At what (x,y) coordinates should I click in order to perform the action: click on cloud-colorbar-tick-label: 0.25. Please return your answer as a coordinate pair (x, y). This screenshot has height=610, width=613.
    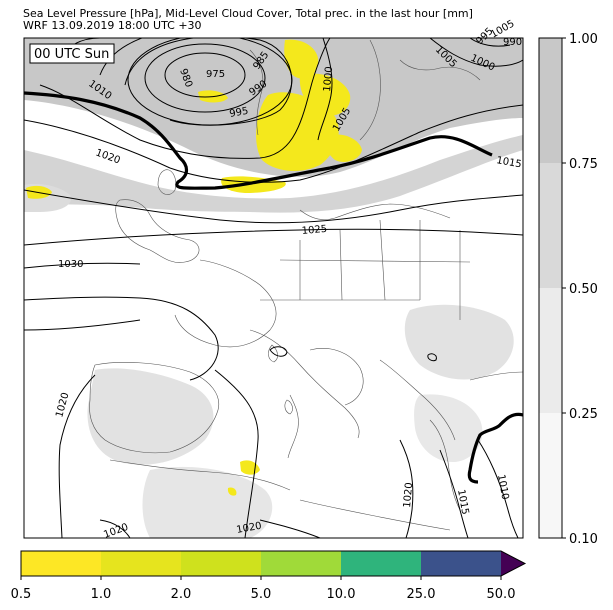
    Looking at the image, I should click on (583, 414).